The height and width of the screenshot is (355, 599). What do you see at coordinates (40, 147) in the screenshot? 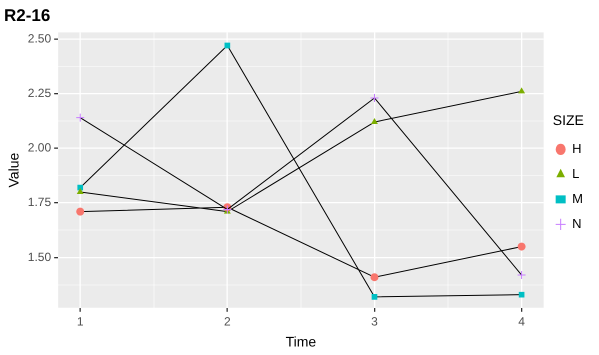
I see `y-tick-label: 2.00` at bounding box center [40, 147].